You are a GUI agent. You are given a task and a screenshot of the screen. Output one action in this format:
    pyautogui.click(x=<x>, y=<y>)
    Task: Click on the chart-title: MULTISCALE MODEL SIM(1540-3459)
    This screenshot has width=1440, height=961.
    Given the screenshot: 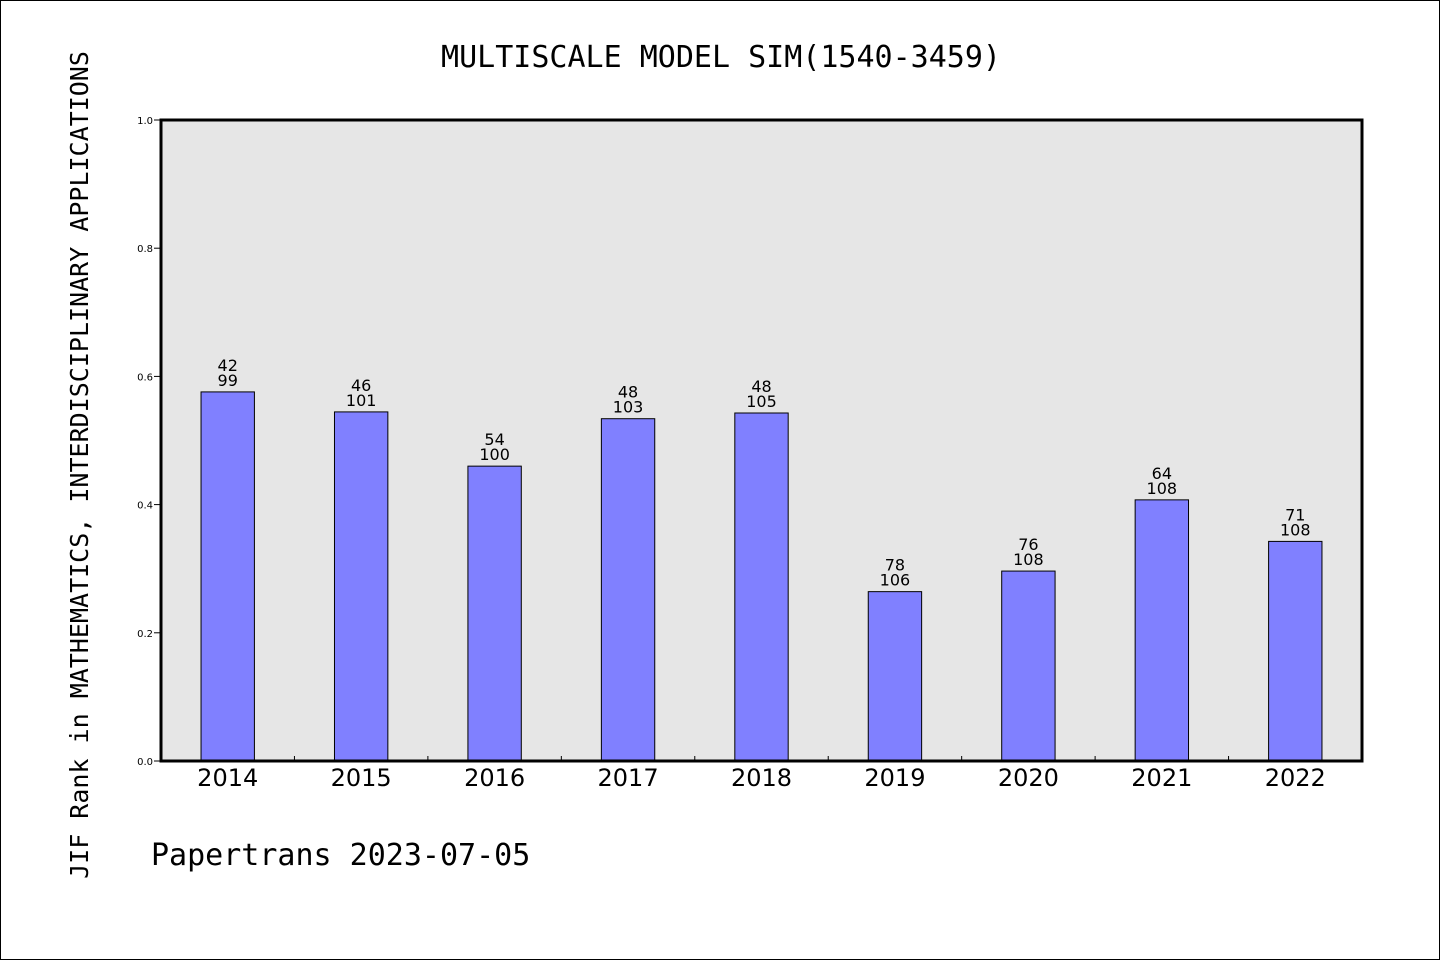 What is the action you would take?
    pyautogui.click(x=721, y=57)
    